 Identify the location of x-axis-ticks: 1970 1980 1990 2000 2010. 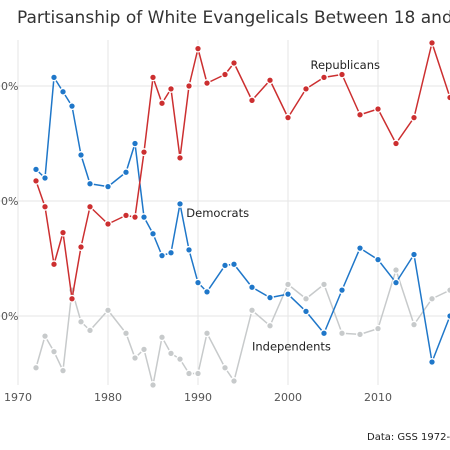
(198, 397).